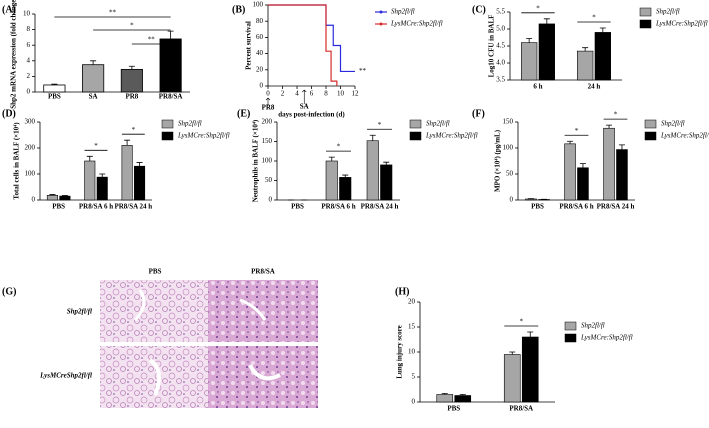 The height and width of the screenshot is (428, 709). I want to click on y-axis-label: Total cells in BALF (×10⁴), so click(17, 161).